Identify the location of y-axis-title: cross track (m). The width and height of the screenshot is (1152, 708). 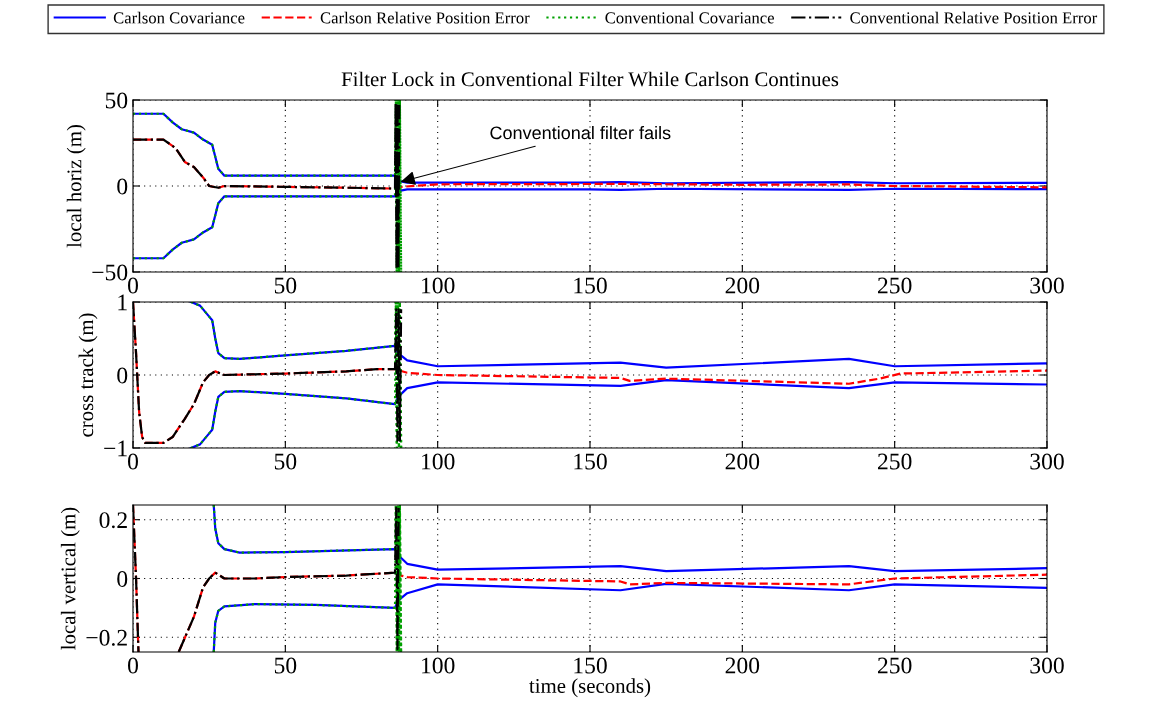
(88, 375).